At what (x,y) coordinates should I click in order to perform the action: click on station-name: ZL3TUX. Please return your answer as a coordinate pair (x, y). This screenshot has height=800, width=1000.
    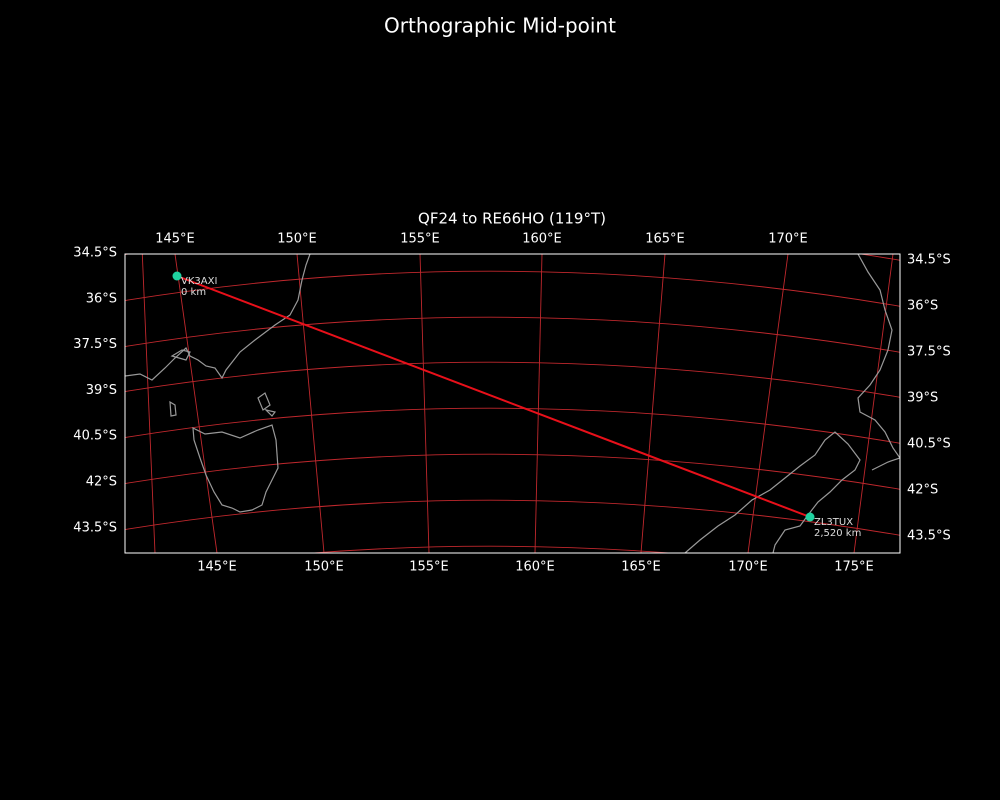
    Looking at the image, I should click on (833, 522).